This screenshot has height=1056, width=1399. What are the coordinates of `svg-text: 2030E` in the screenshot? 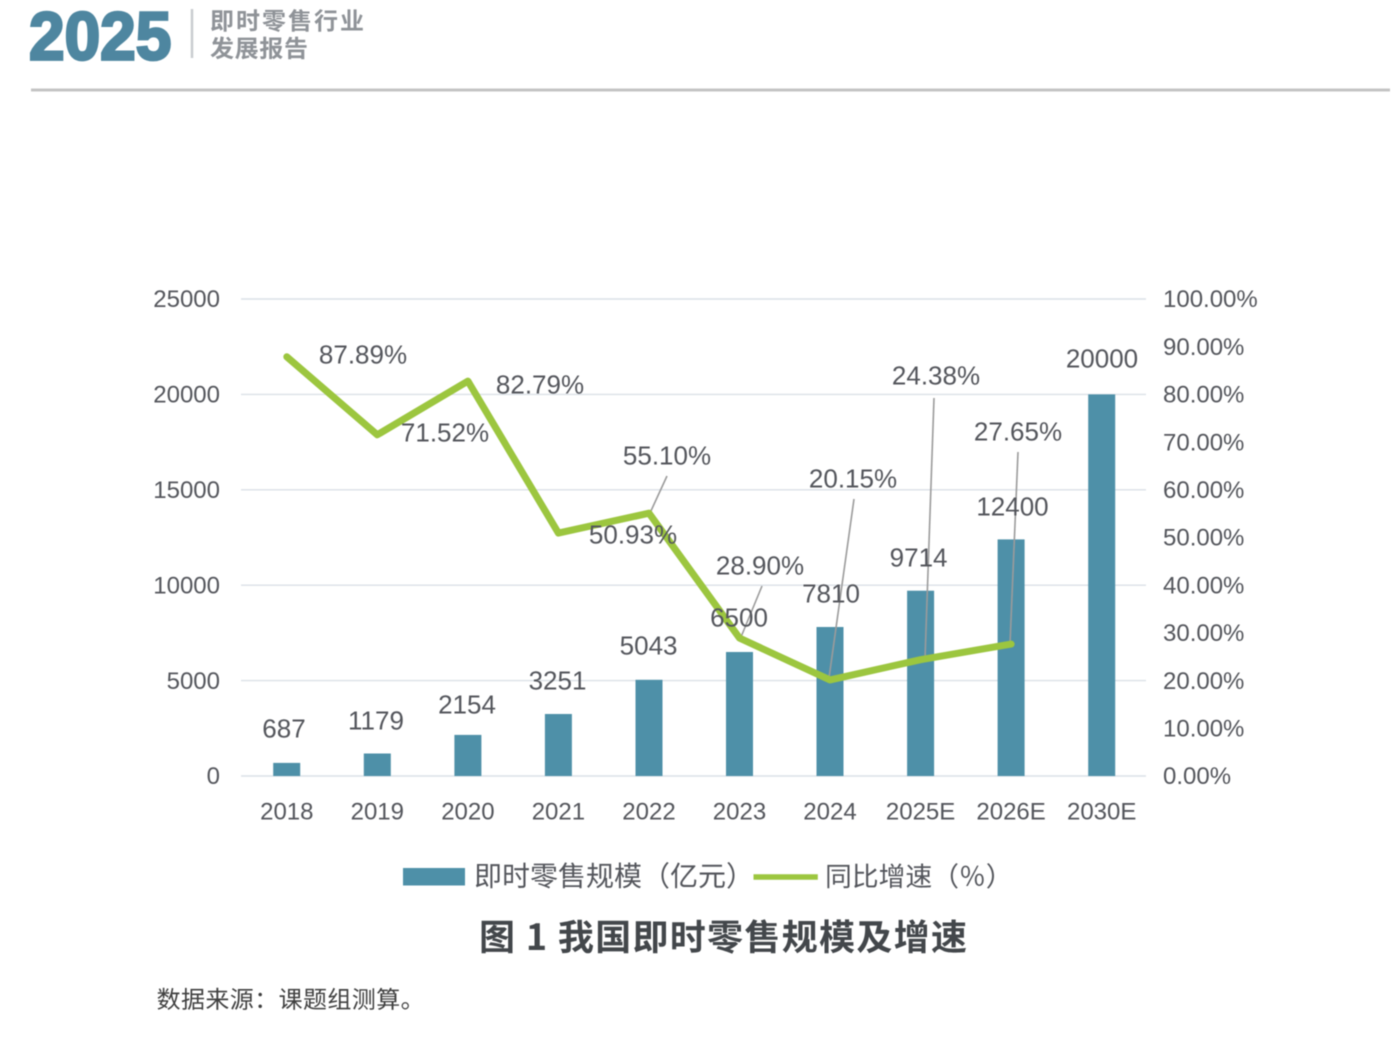 It's located at (1101, 812).